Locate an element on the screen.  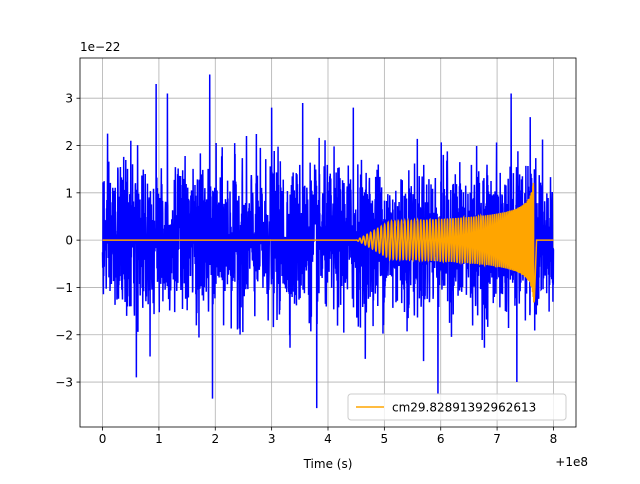
legend-box is located at coordinates (457, 407).